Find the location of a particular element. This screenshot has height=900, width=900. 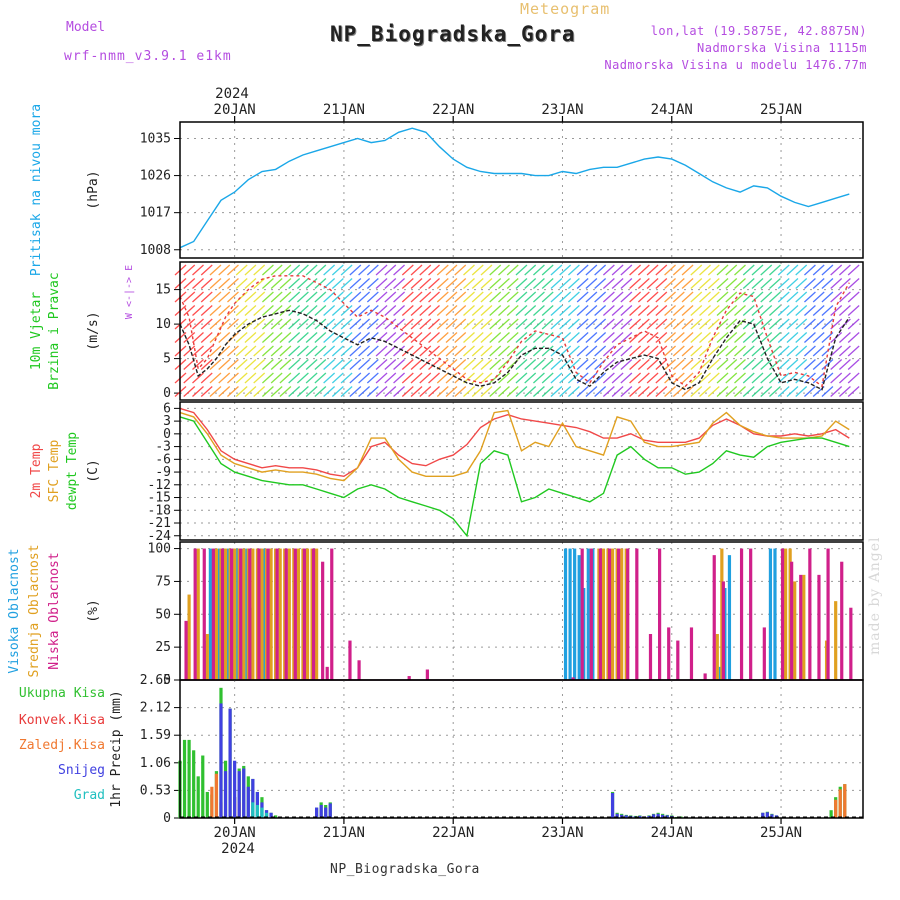

bar-total_precip is located at coordinates (189, 778).